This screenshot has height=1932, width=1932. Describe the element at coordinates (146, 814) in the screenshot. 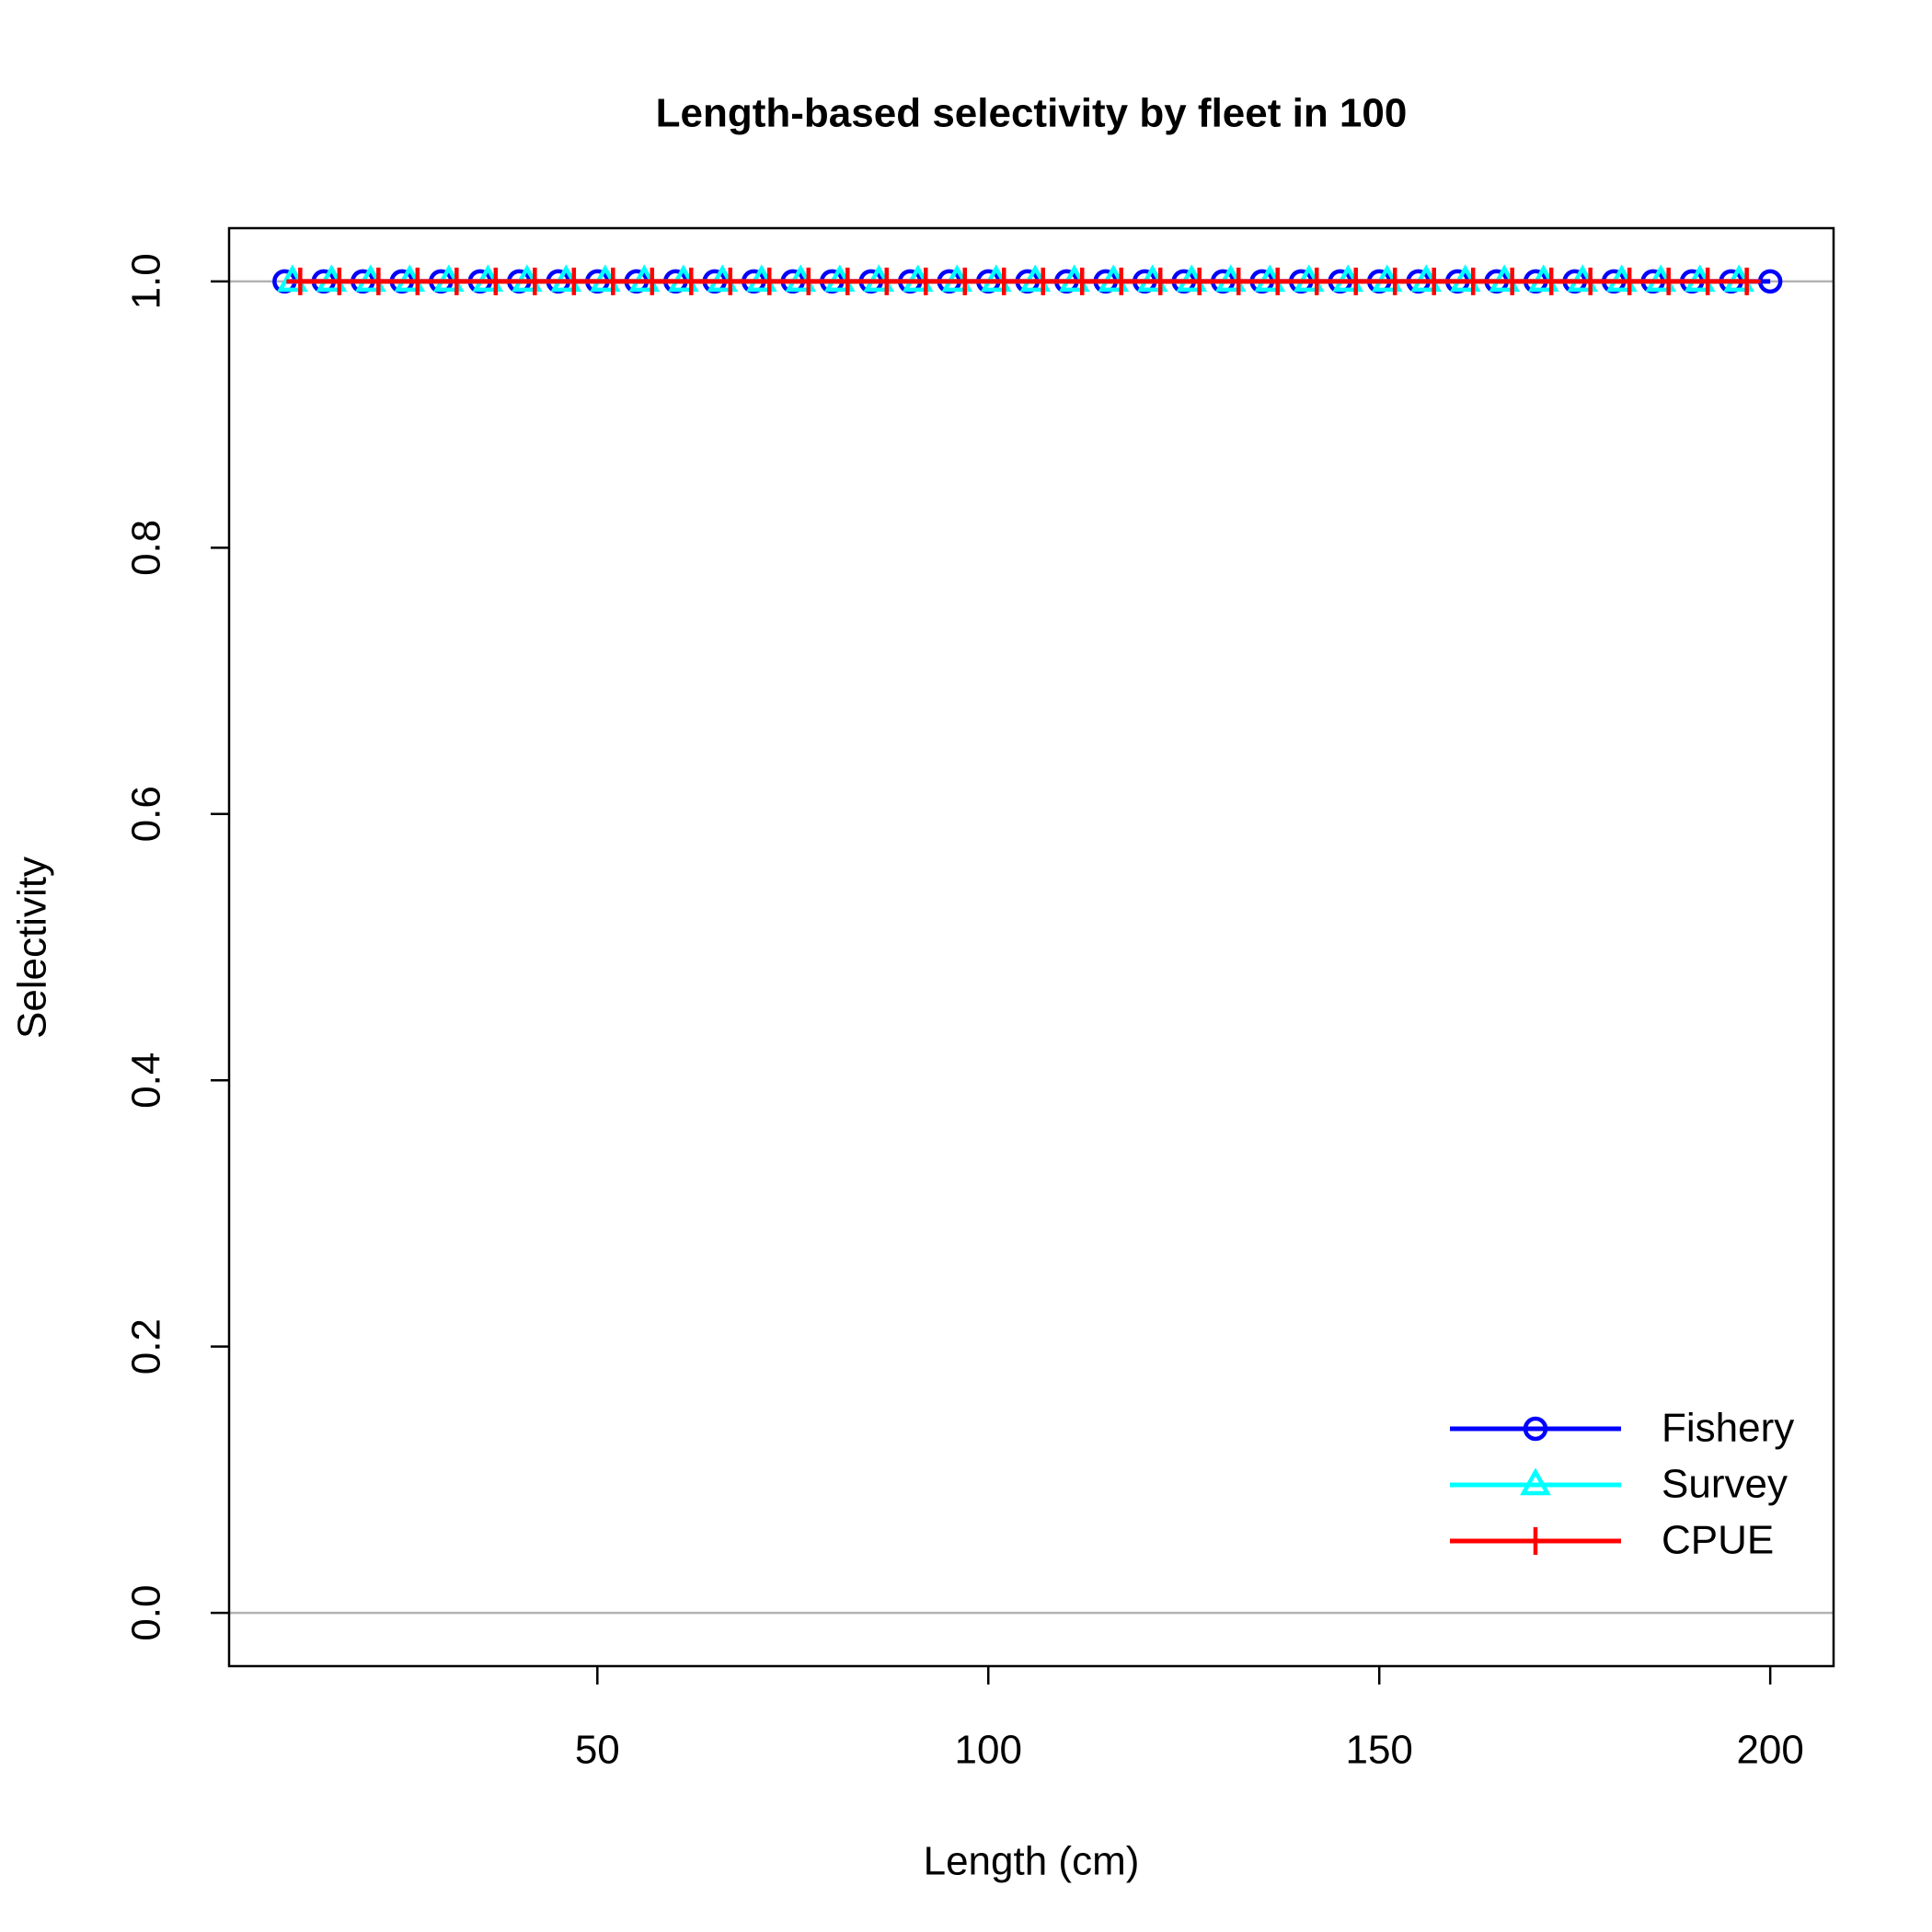

I see `y-tick-label: 0.6` at that location.